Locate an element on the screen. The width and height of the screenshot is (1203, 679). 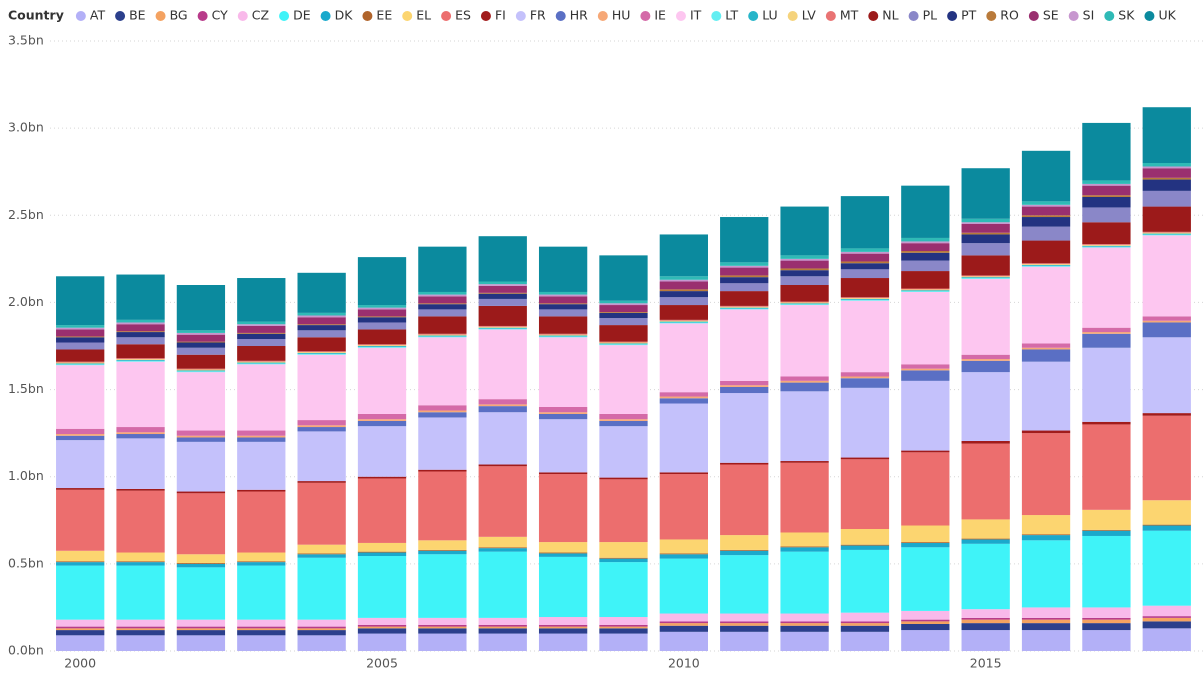
legend-label: FI is located at coordinates (500, 15).